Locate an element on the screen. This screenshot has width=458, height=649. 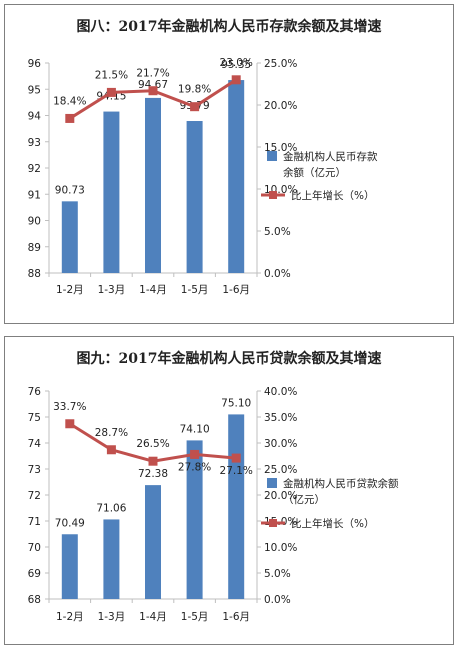
bar-data-label: 71.06 is located at coordinates (111, 508).